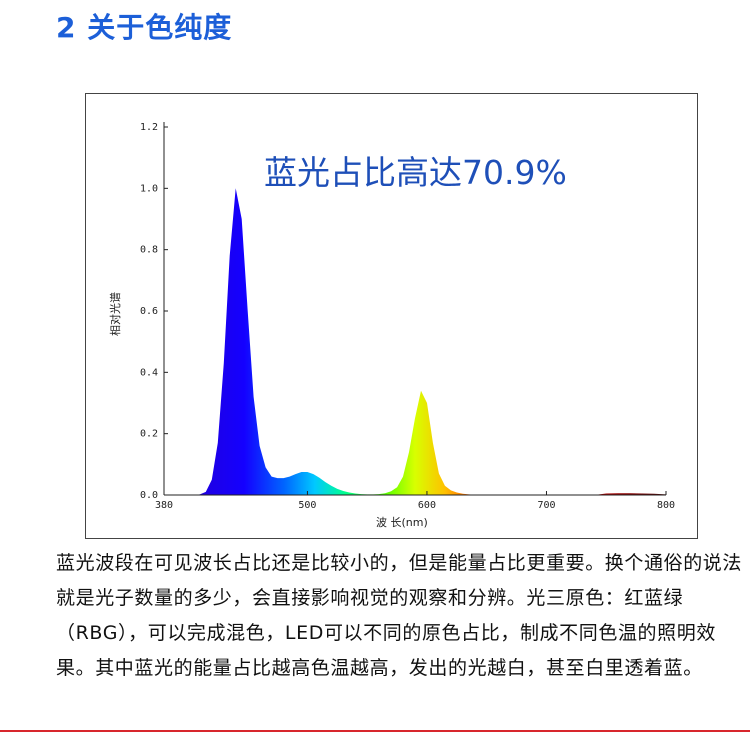  I want to click on y-tick-label: 0.0, so click(149, 495).